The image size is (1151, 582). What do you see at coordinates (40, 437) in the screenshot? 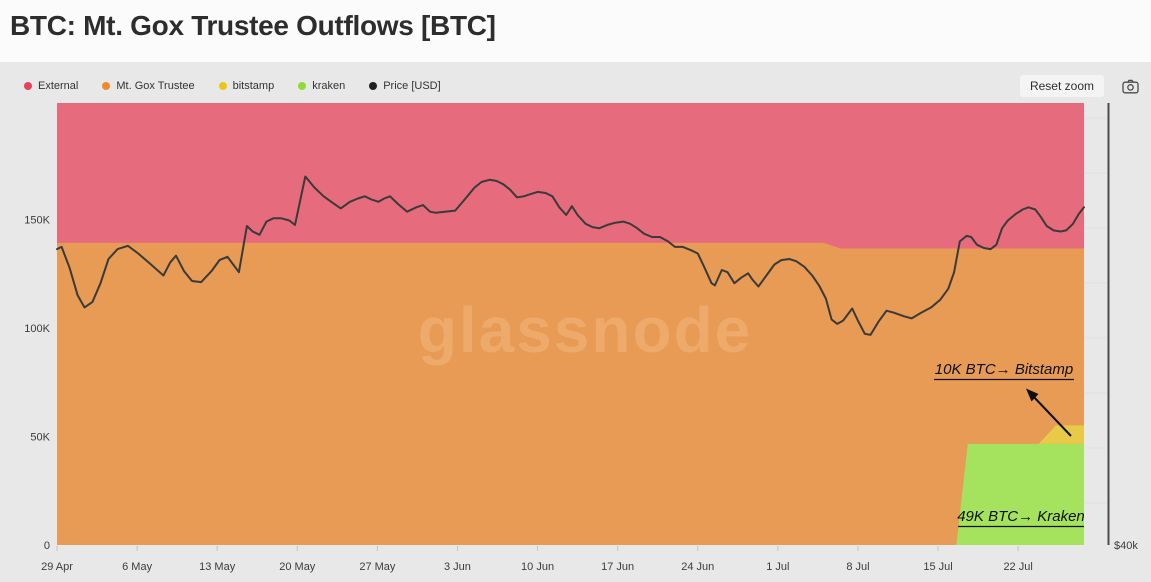
I see `y-tick-label: 50K` at bounding box center [40, 437].